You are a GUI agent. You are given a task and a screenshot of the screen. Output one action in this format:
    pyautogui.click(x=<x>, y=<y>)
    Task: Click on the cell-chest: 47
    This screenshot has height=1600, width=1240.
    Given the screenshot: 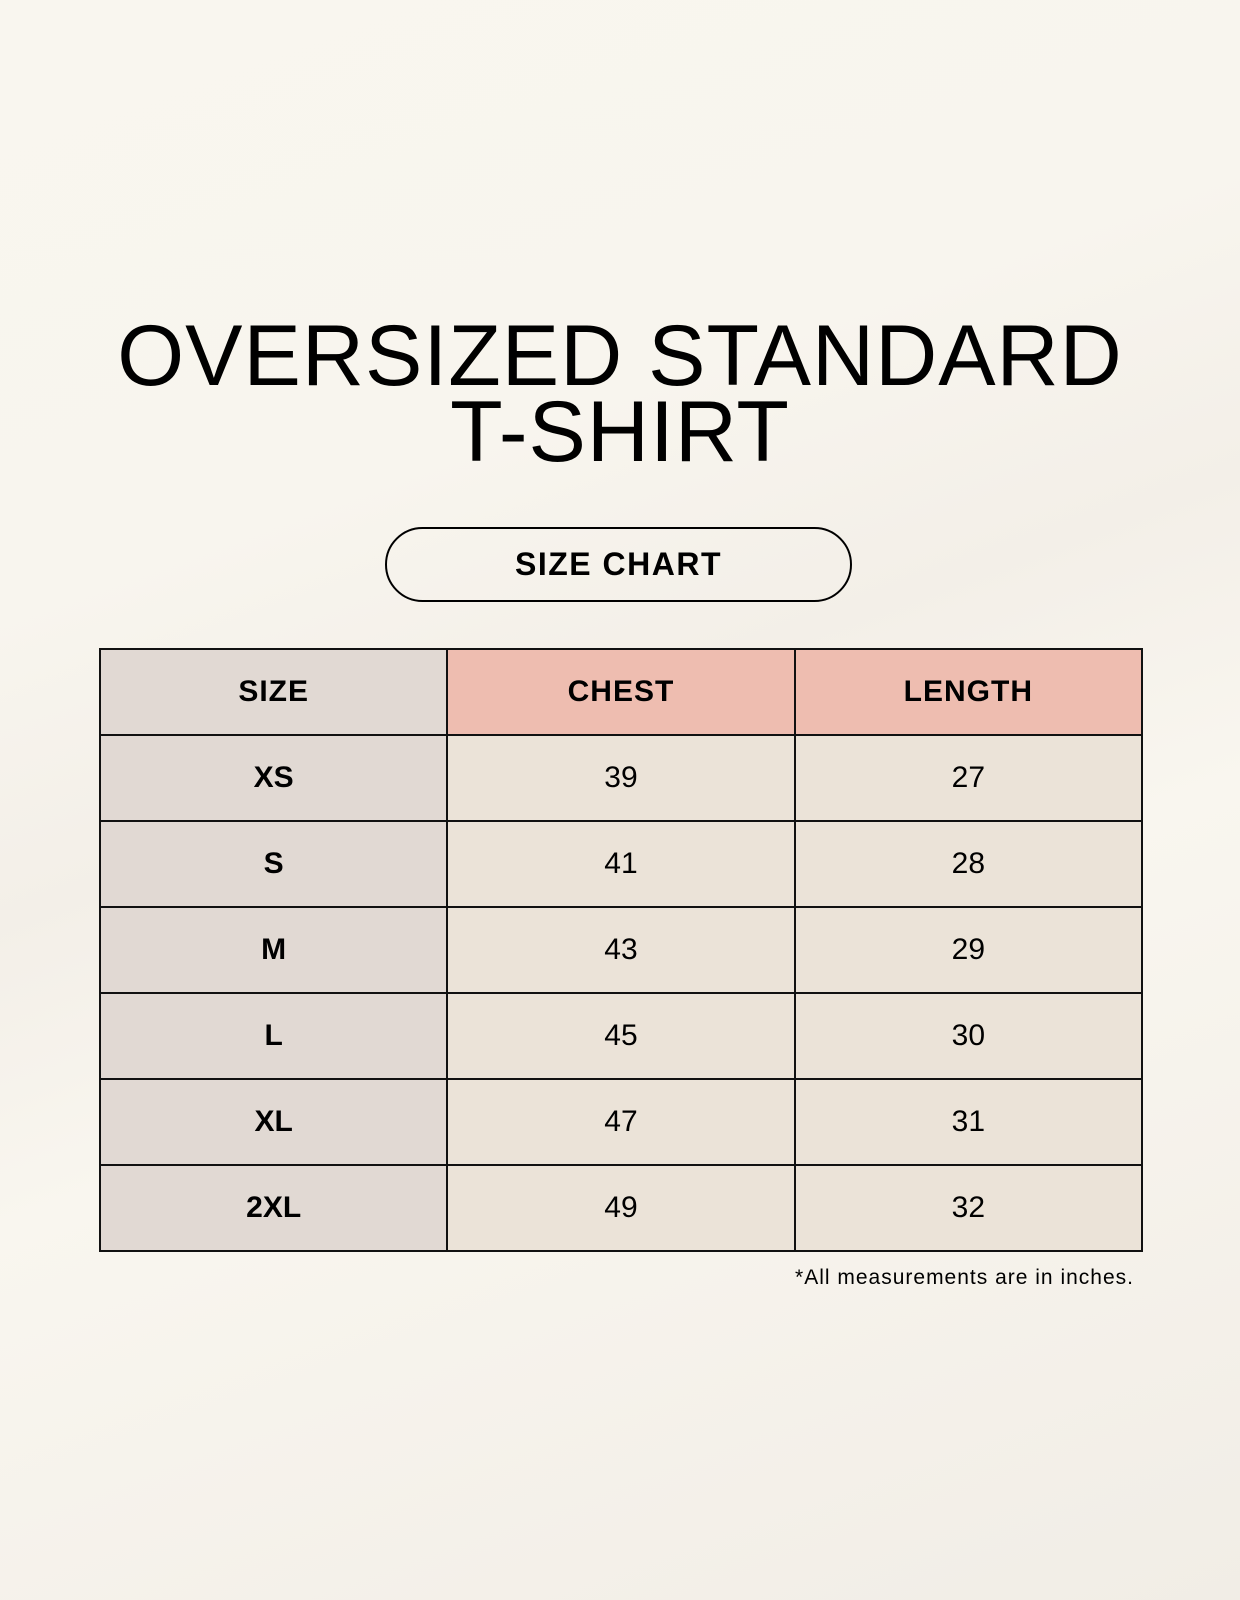 What is the action you would take?
    pyautogui.click(x=621, y=1122)
    